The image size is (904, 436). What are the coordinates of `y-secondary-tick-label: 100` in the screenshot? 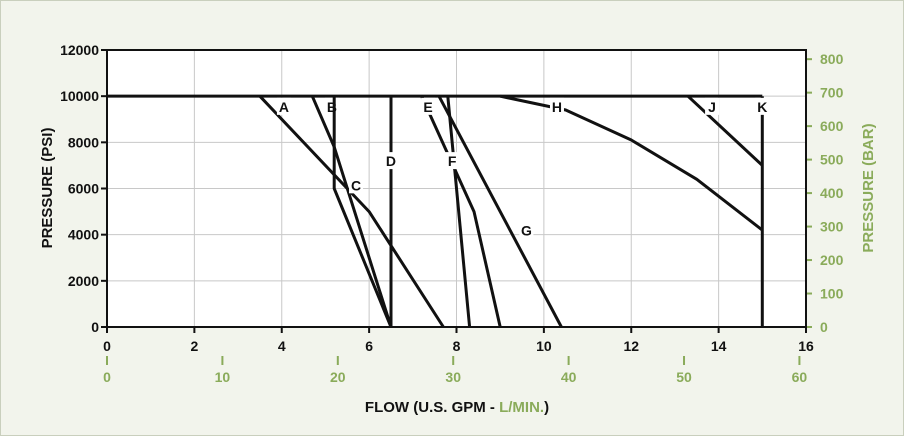 It's located at (832, 294).